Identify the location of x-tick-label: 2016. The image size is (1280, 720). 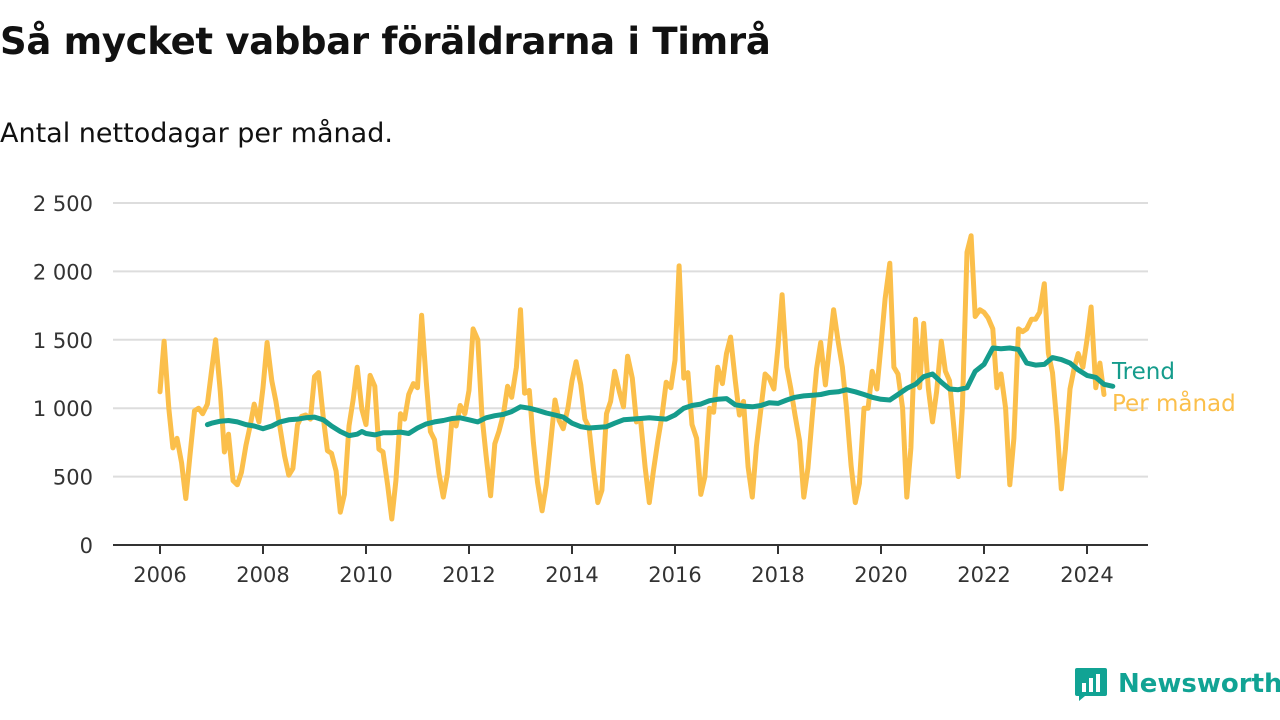
(674, 575).